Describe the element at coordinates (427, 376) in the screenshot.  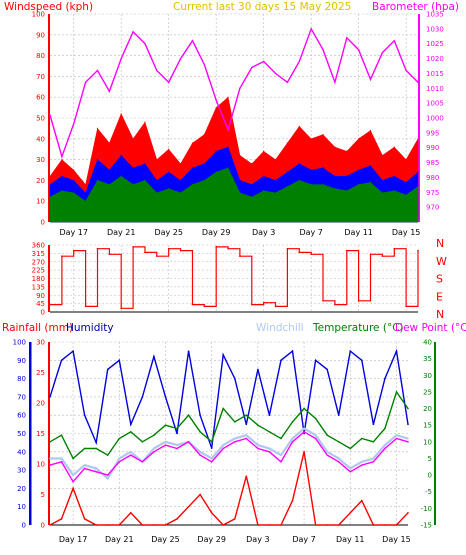
I see `temperature-tick-label: 30` at that location.